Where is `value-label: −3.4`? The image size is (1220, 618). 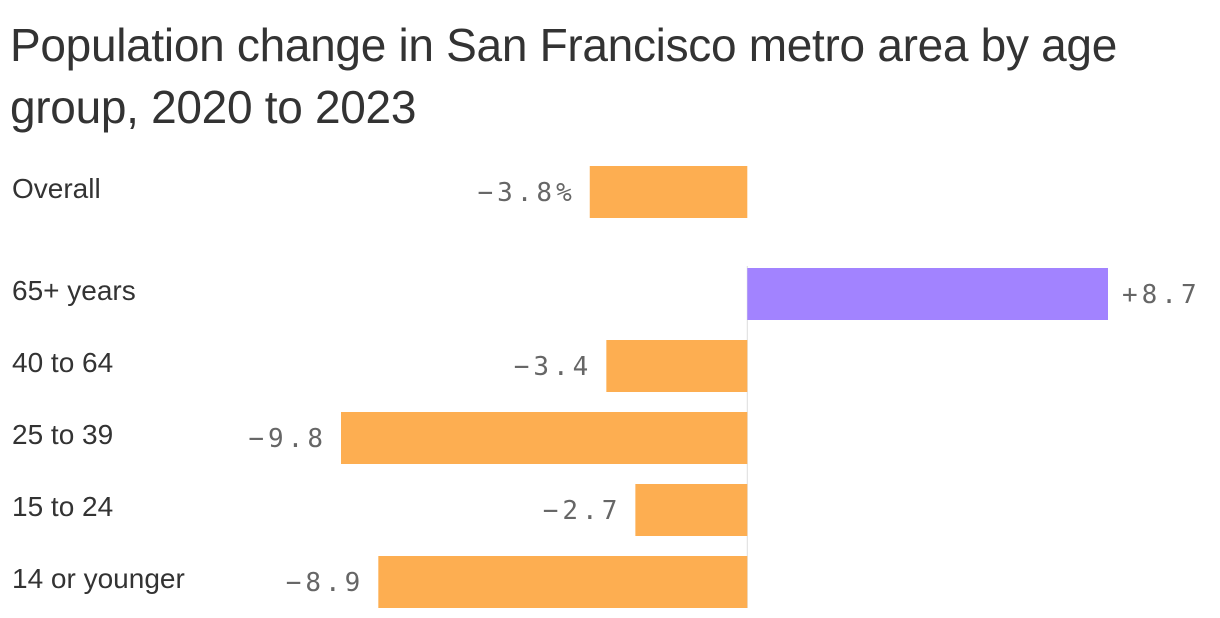 value-label: −3.4 is located at coordinates (553, 367).